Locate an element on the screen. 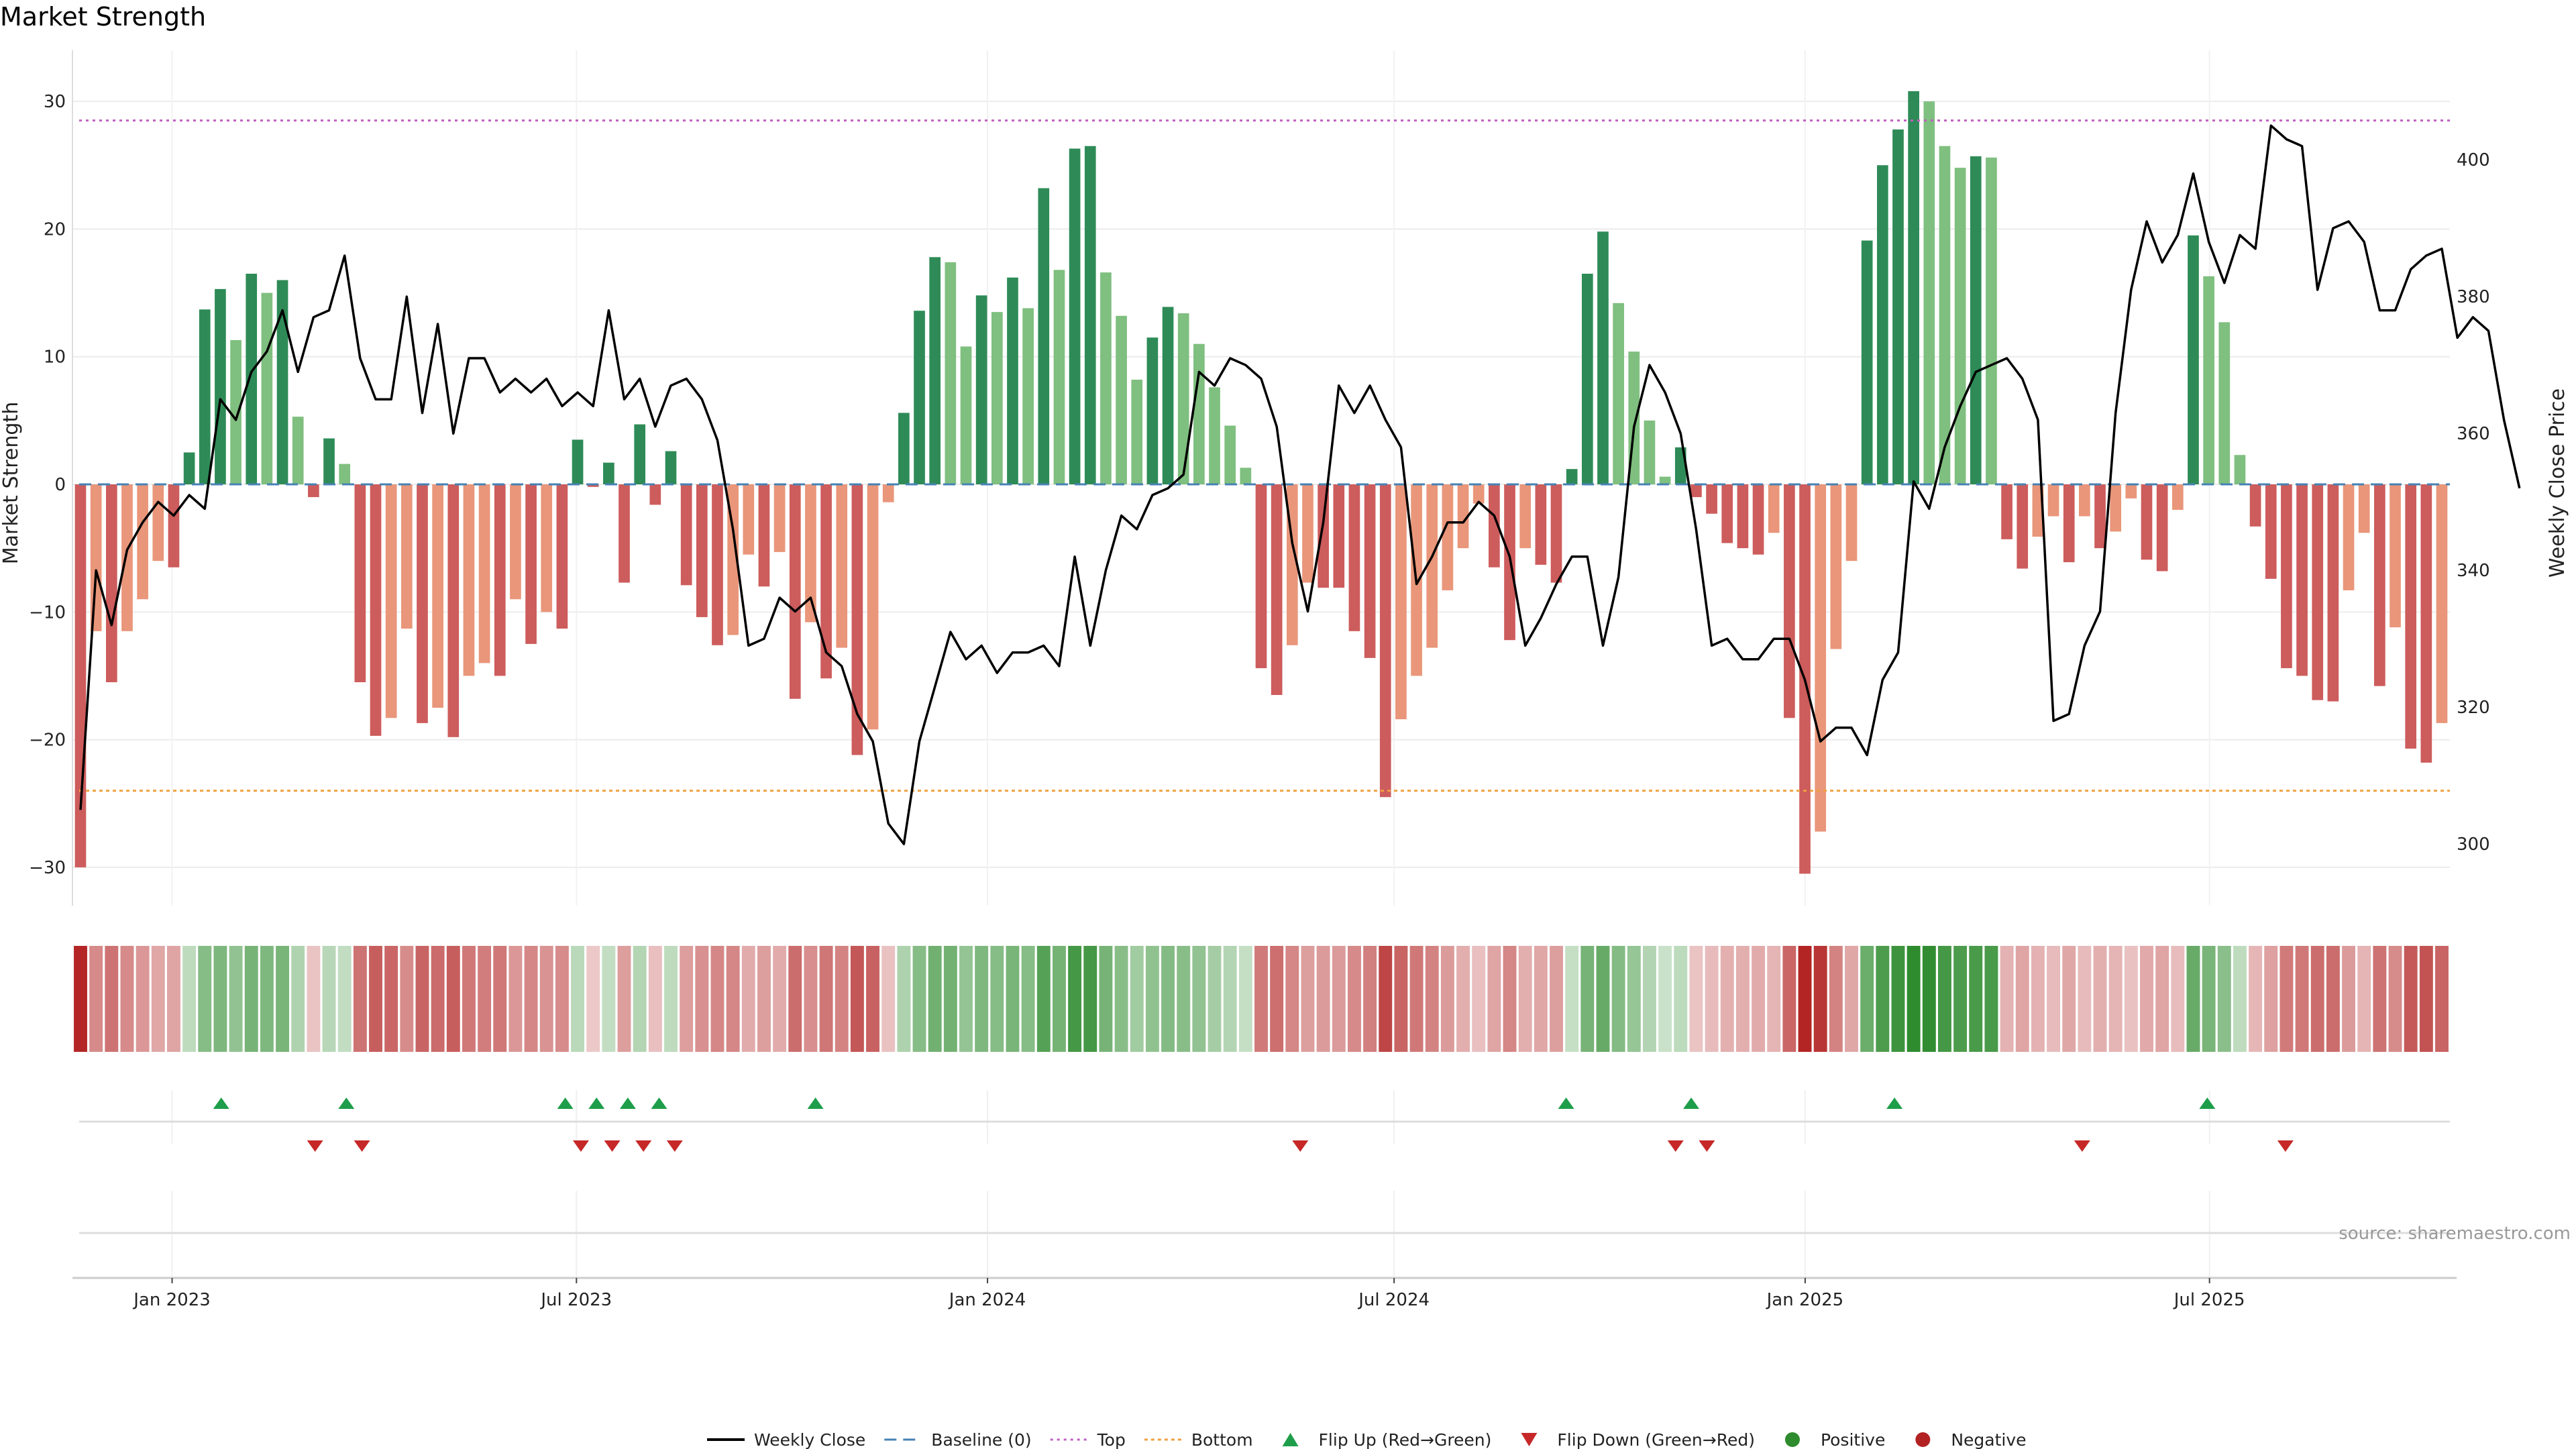 The image size is (2576, 1449). y-tick-label: −20 is located at coordinates (47, 741).